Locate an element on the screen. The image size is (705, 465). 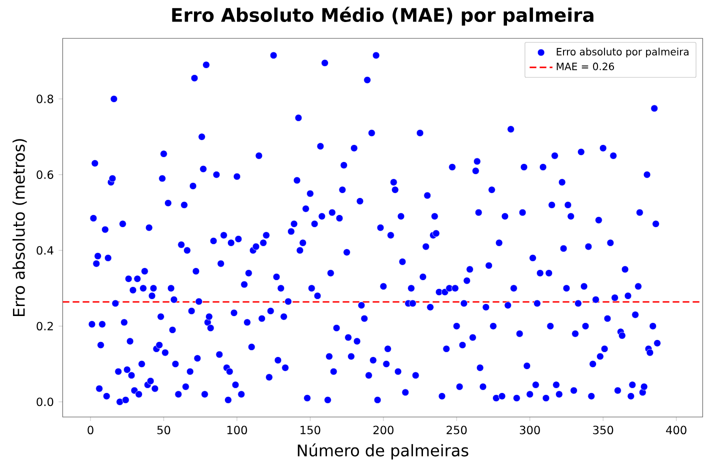
x-tick-label: 300 is located at coordinates (530, 430).